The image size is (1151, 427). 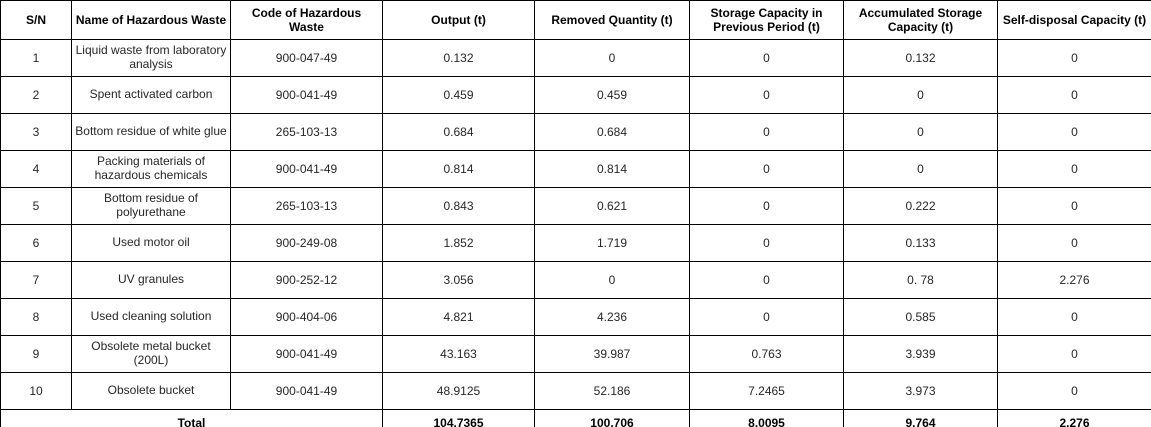 I want to click on cell-name: Obsolete metal bucket (200L), so click(x=151, y=354).